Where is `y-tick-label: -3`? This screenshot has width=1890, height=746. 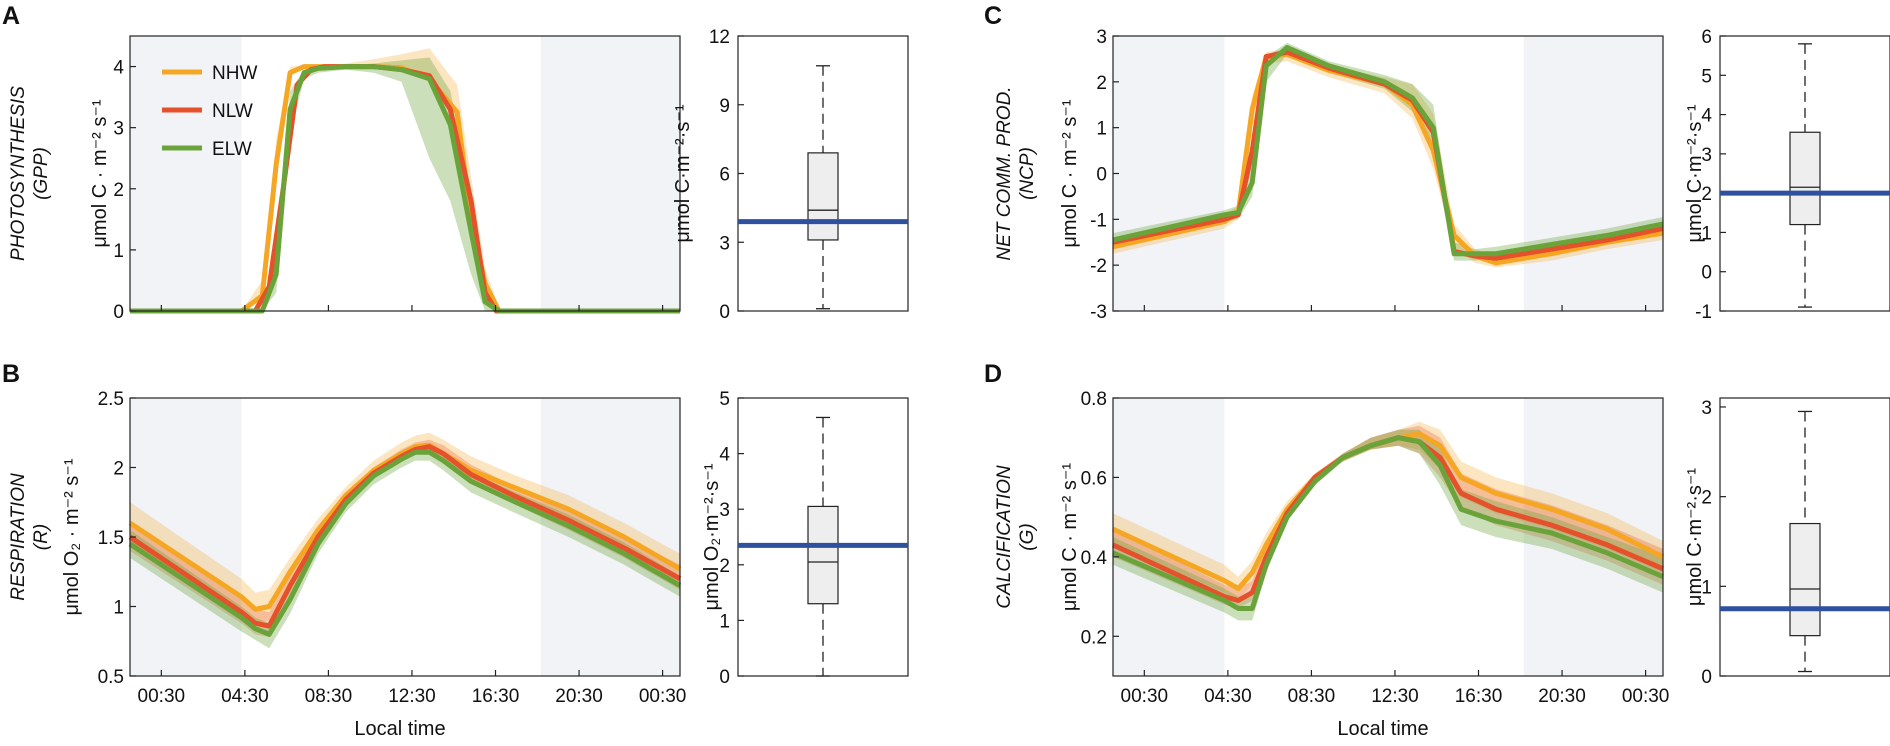
y-tick-label: -3 is located at coordinates (1098, 312).